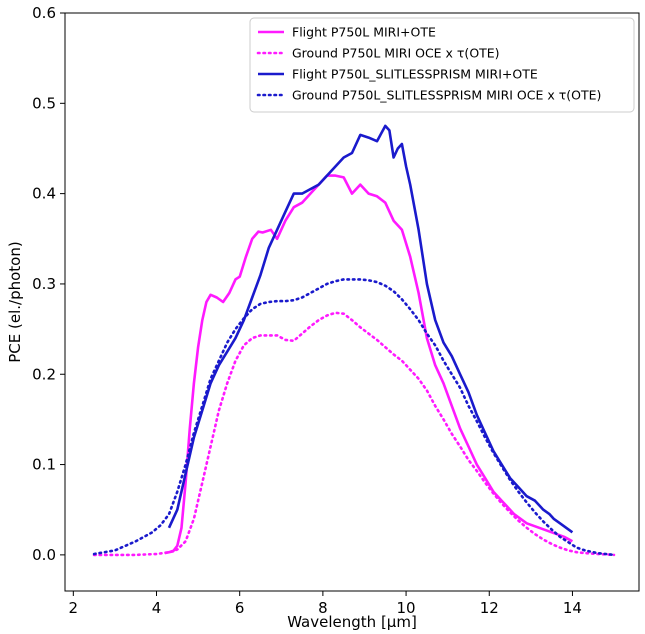 The image size is (645, 634). I want to click on x-tick-label: 12, so click(489, 608).